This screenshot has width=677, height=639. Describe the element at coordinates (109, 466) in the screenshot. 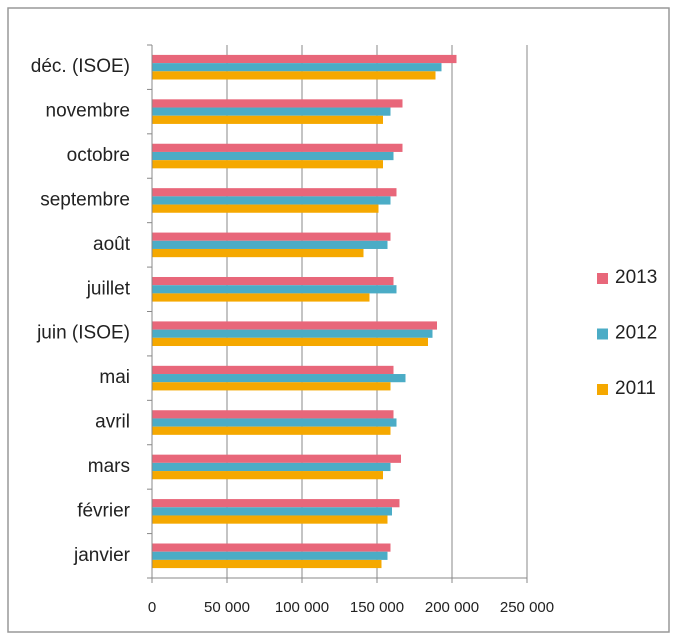

I see `y-tick-label: mars` at that location.